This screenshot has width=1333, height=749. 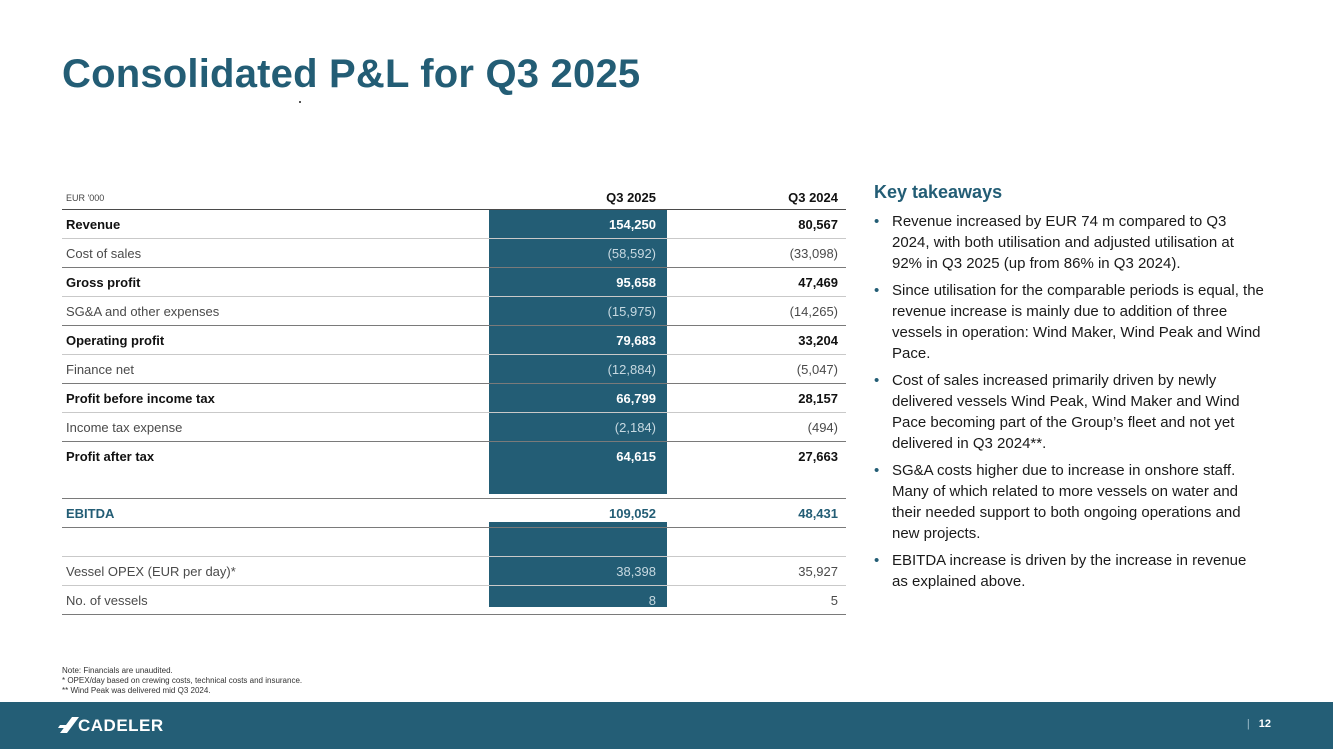 I want to click on row-label: SG&A and other expenses, so click(x=143, y=311).